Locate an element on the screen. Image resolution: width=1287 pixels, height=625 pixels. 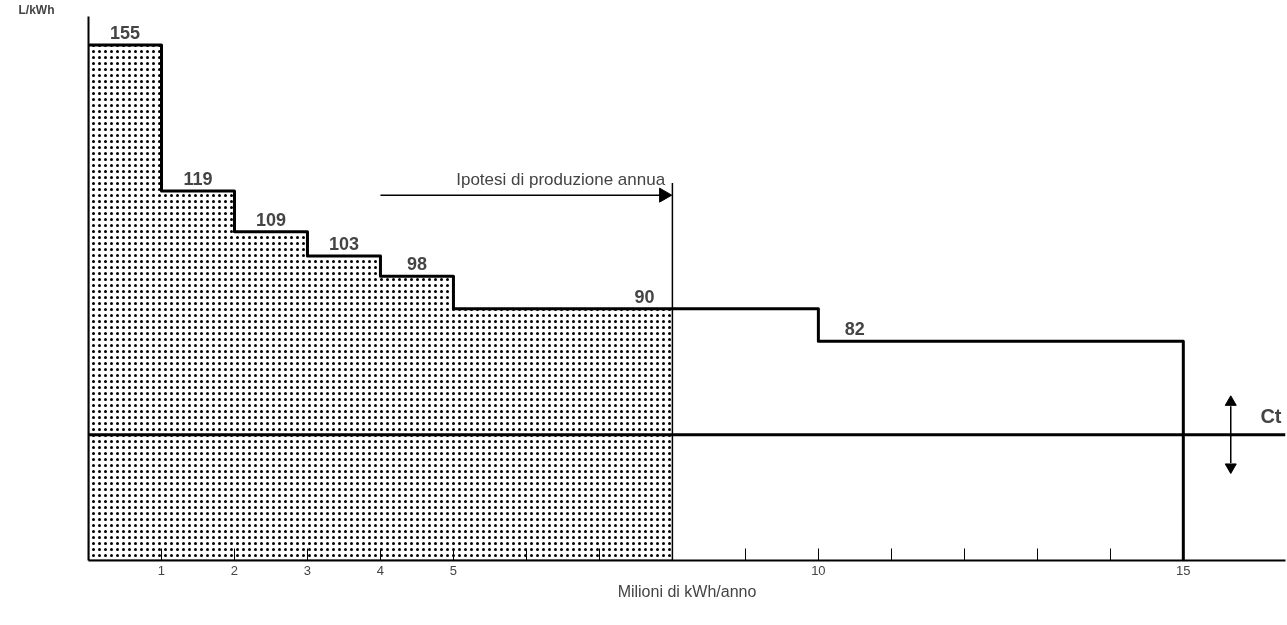
data-label: 82 is located at coordinates (854, 329).